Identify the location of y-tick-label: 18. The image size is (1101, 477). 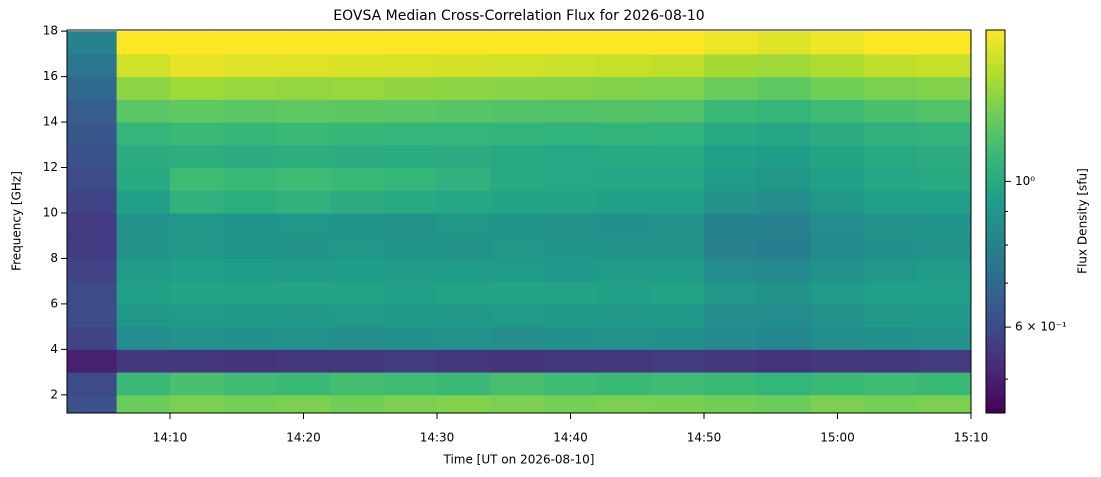
(50, 31).